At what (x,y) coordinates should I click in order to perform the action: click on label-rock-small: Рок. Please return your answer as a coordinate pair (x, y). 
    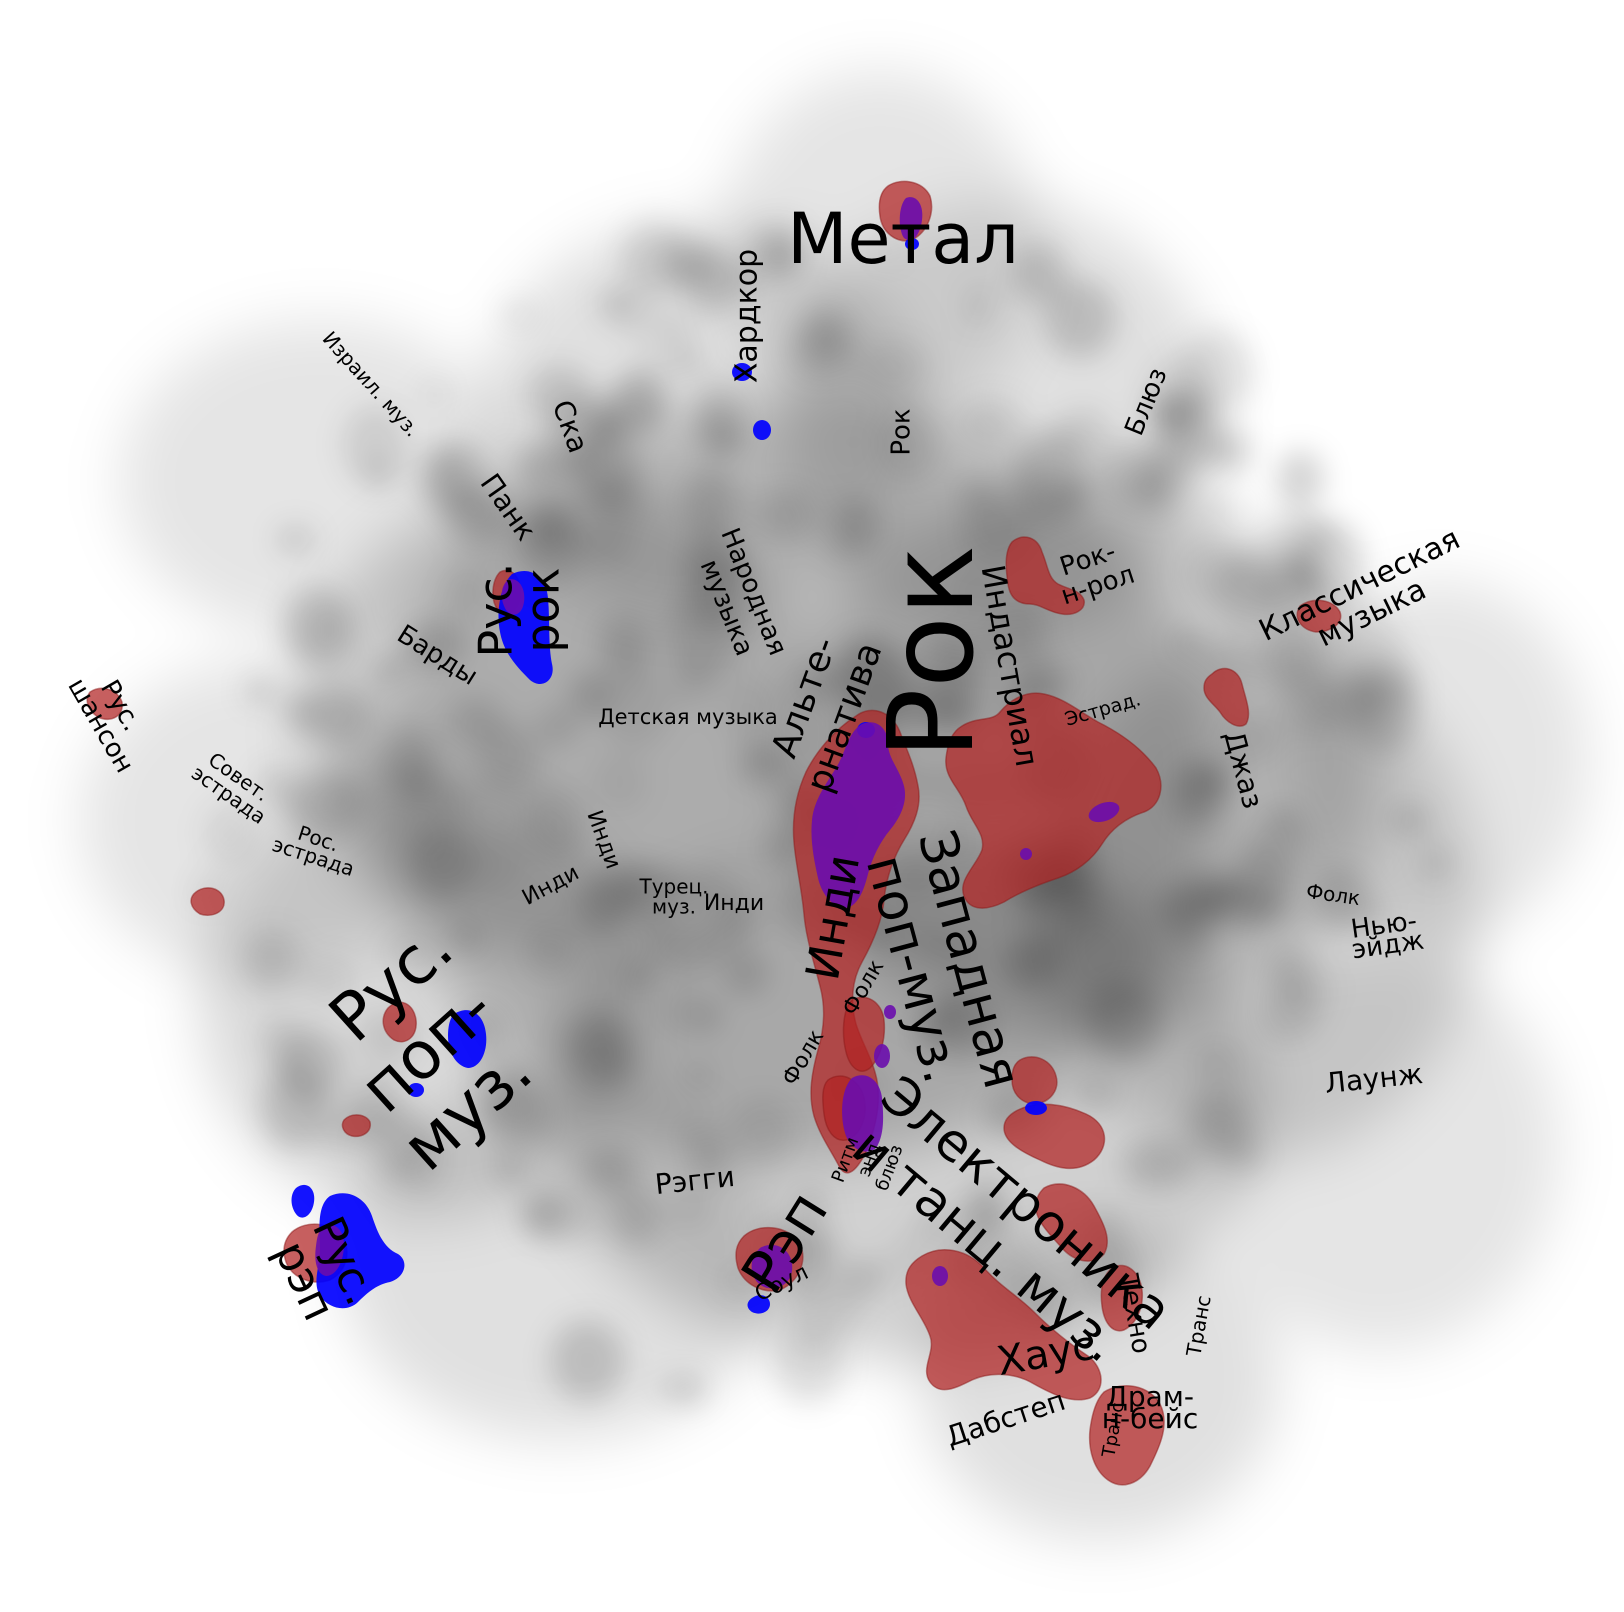
    Looking at the image, I should click on (902, 431).